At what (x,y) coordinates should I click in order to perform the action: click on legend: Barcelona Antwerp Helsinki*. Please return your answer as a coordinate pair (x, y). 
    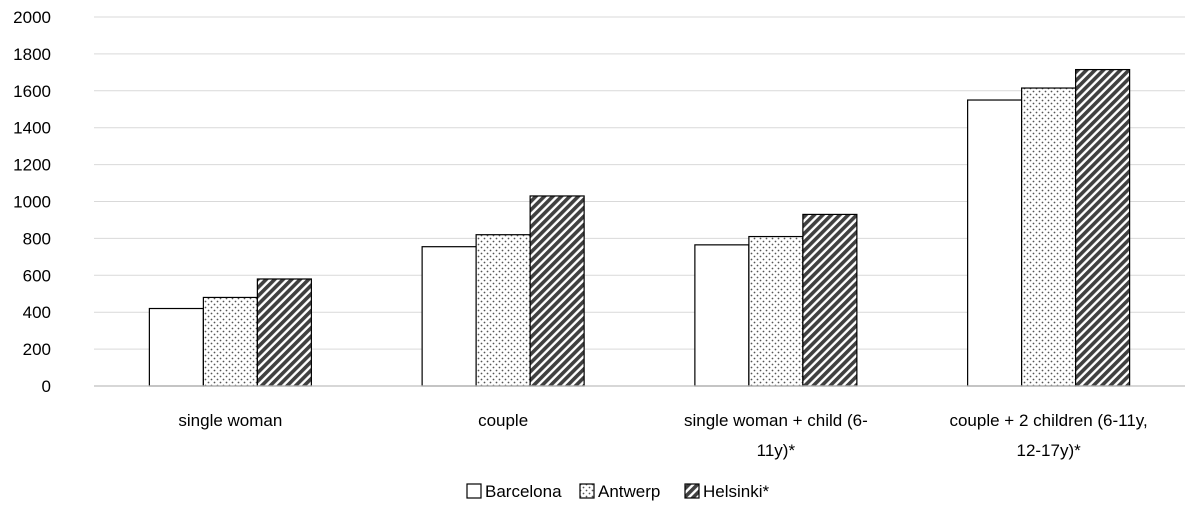
    Looking at the image, I should click on (618, 491).